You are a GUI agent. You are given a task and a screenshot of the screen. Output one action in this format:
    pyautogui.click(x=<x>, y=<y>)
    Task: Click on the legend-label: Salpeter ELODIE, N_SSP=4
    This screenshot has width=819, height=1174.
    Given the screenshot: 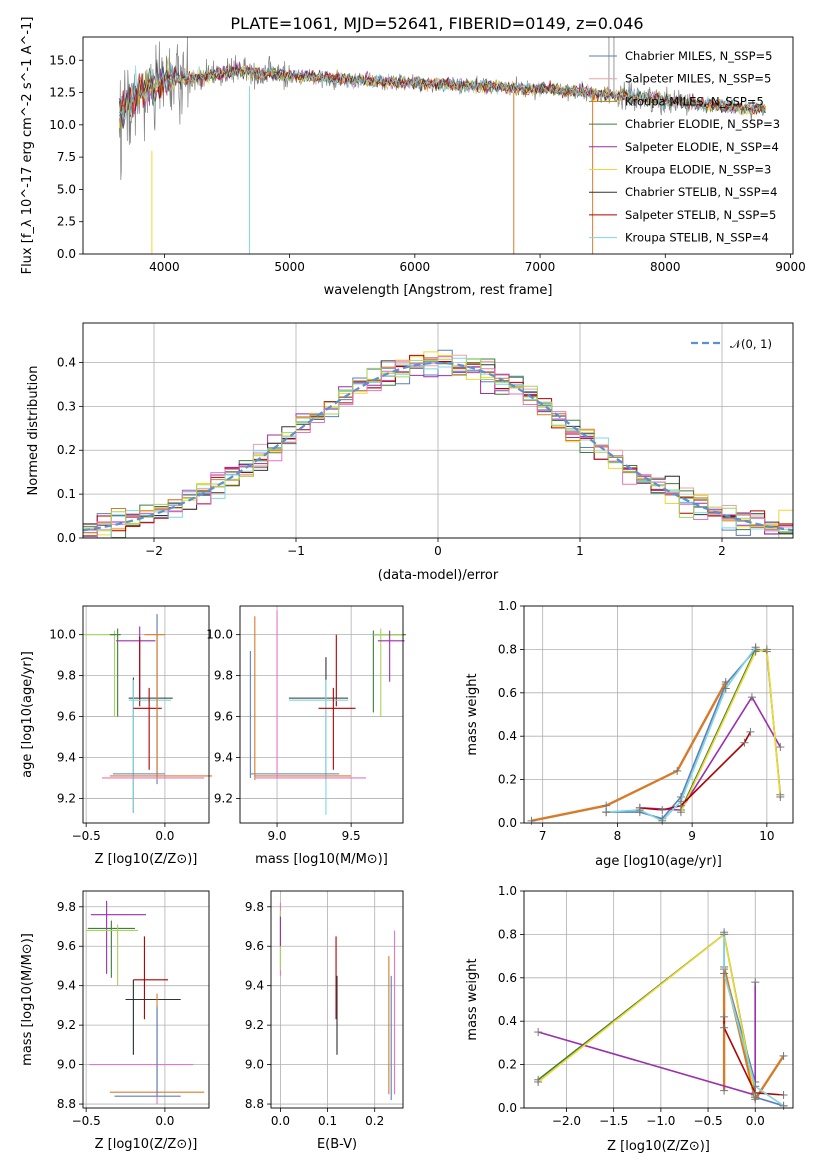 What is the action you would take?
    pyautogui.click(x=702, y=147)
    